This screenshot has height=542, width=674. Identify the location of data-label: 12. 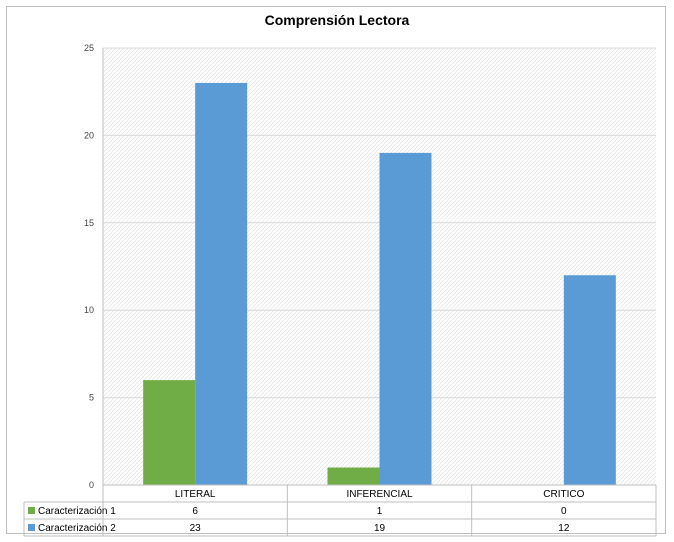
(564, 528).